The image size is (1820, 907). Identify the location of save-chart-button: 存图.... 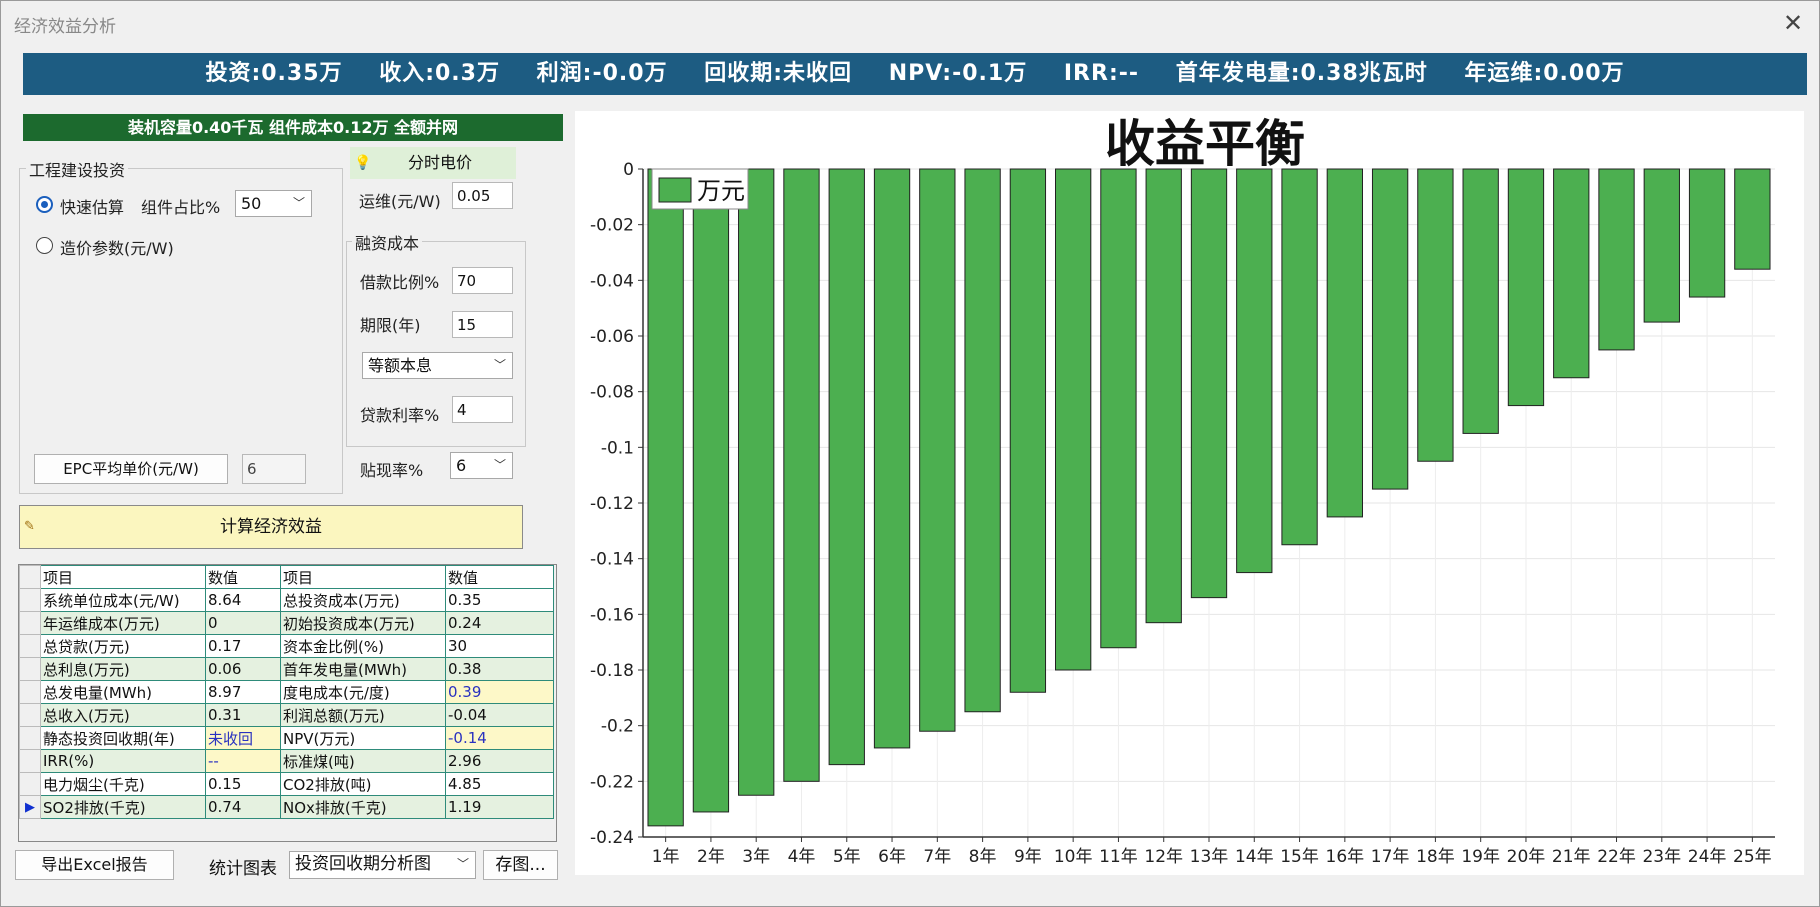
(520, 865).